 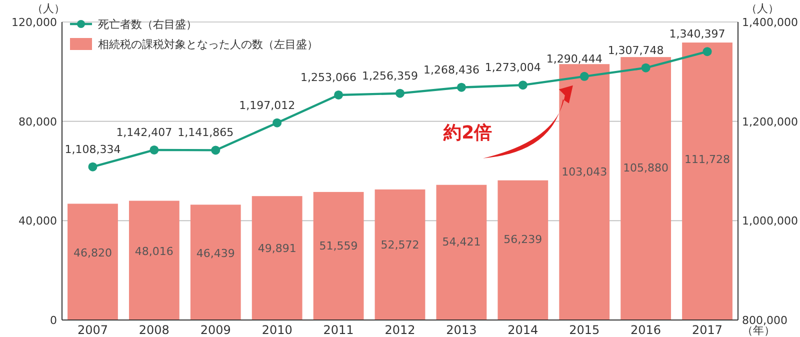 I want to click on y-tick-label: 80,000, so click(x=37, y=121).